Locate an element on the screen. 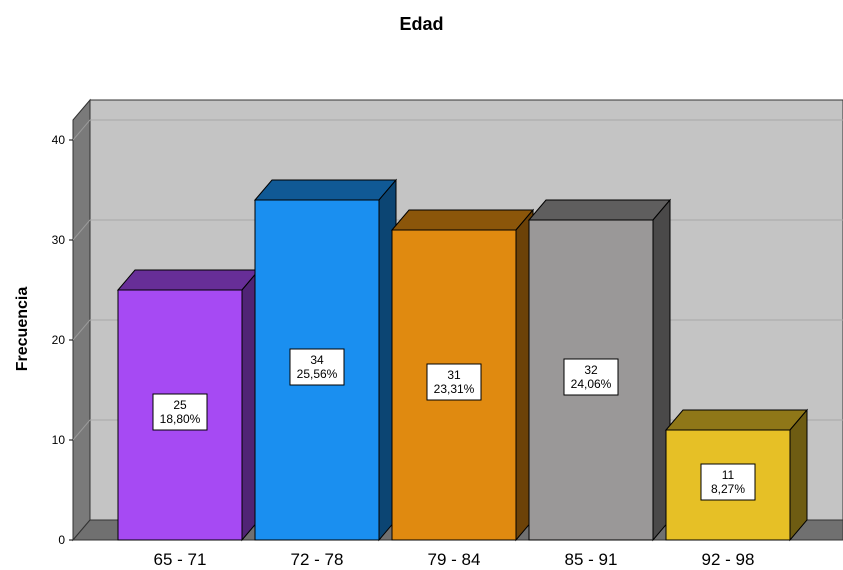 The image size is (843, 570). bar-5: 118,27% is located at coordinates (736, 475).